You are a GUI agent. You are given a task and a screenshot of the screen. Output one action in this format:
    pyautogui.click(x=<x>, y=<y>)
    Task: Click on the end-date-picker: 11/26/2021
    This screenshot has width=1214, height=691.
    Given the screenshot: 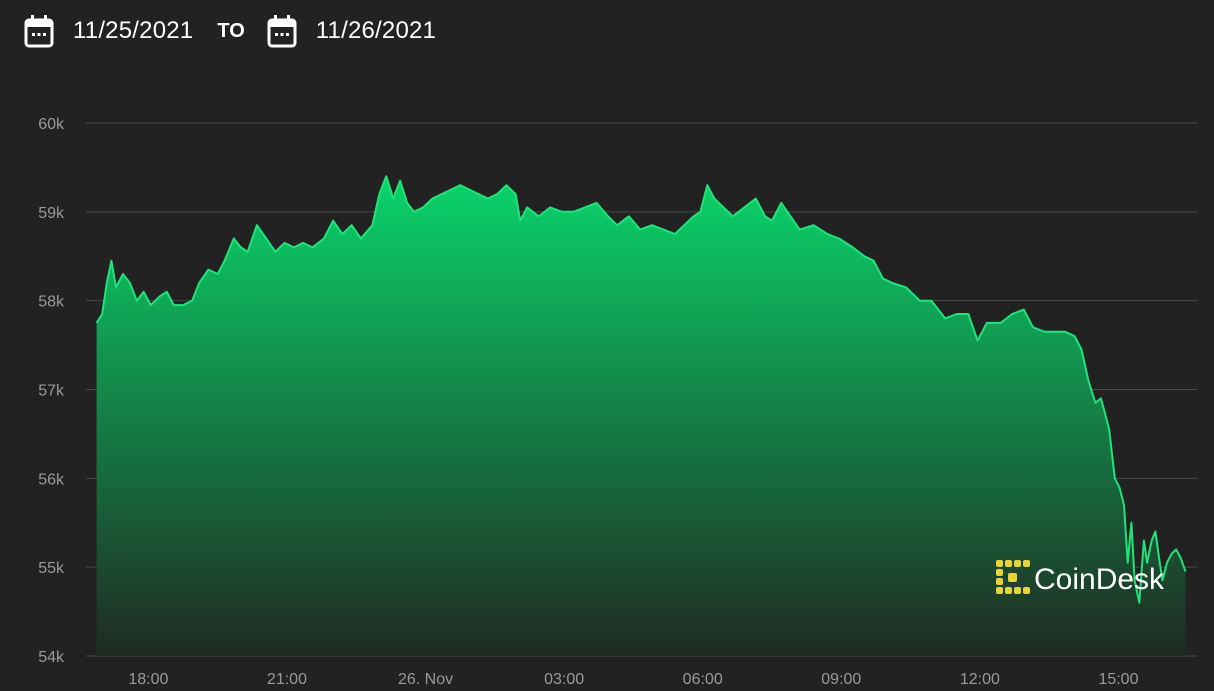 What is the action you would take?
    pyautogui.click(x=351, y=31)
    